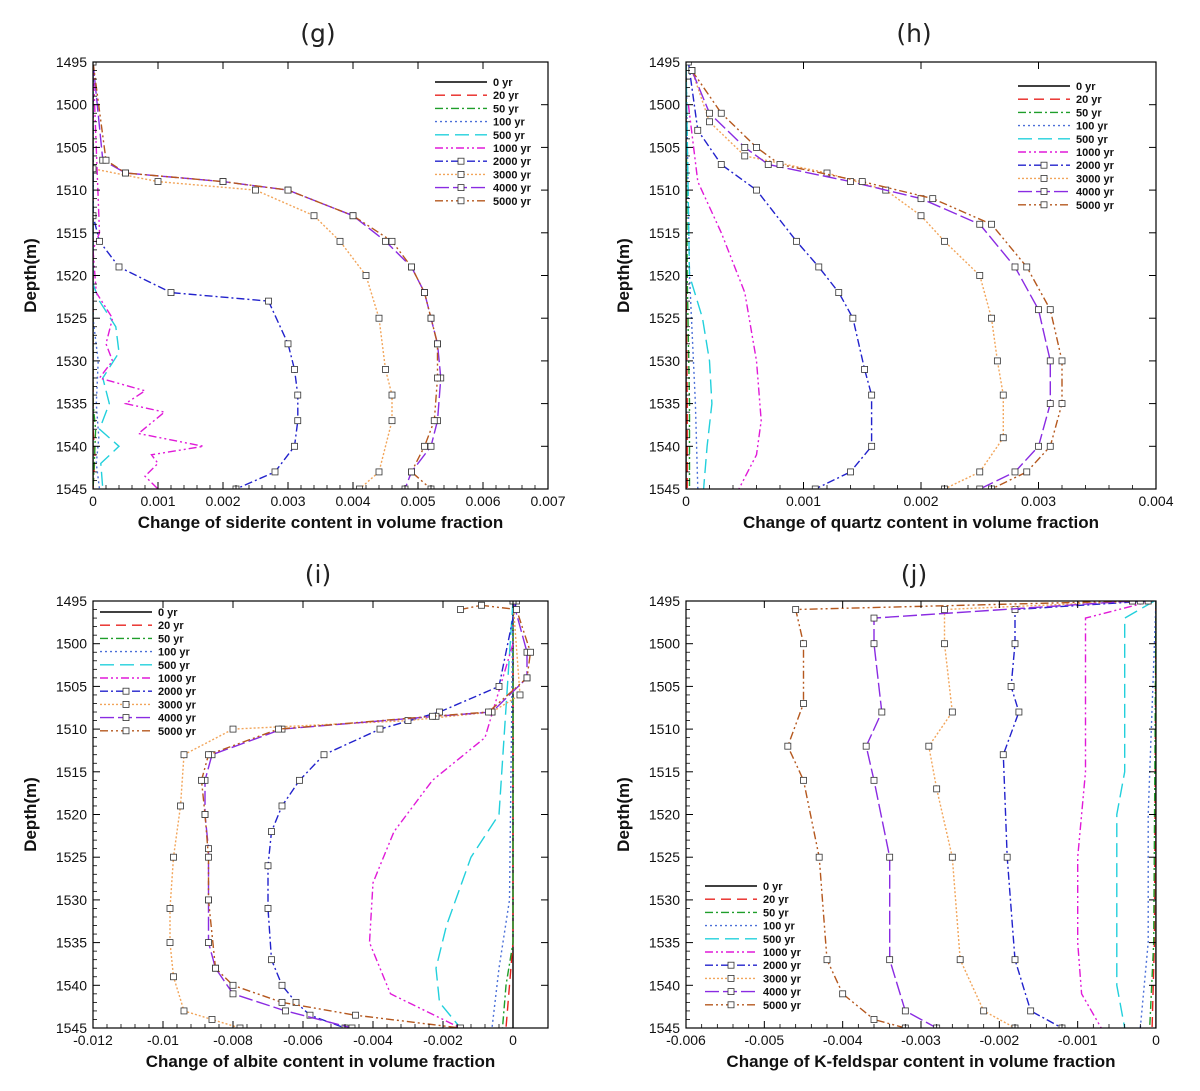 This screenshot has width=1200, height=1091. Describe the element at coordinates (222, 501) in the screenshot. I see `x-tick-label: 0.002` at that location.